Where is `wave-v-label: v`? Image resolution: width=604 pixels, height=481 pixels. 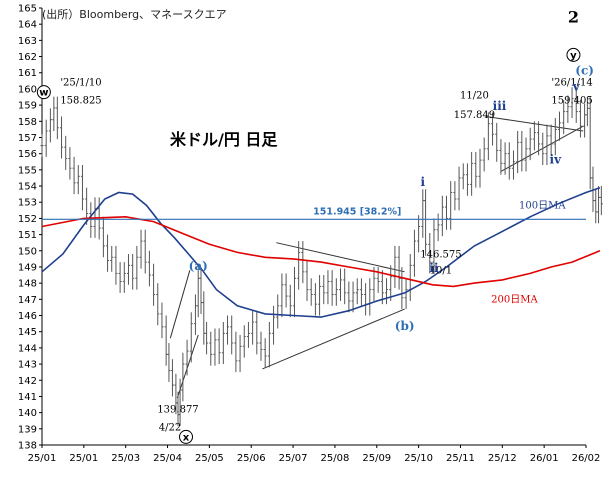
wave-v-label: v is located at coordinates (576, 87).